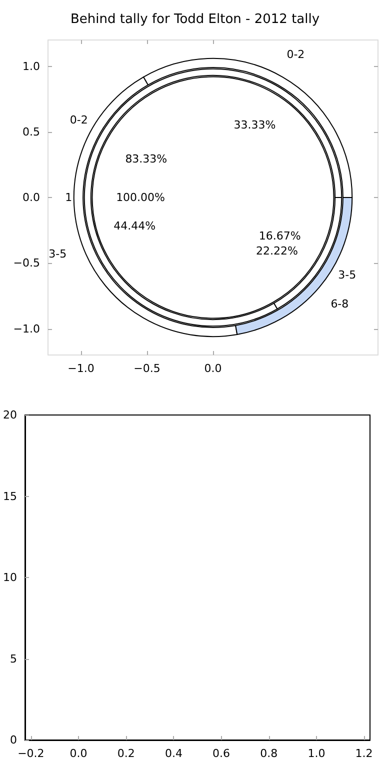  Describe the element at coordinates (9, 577) in the screenshot. I see `y-tick-label: 10` at that location.